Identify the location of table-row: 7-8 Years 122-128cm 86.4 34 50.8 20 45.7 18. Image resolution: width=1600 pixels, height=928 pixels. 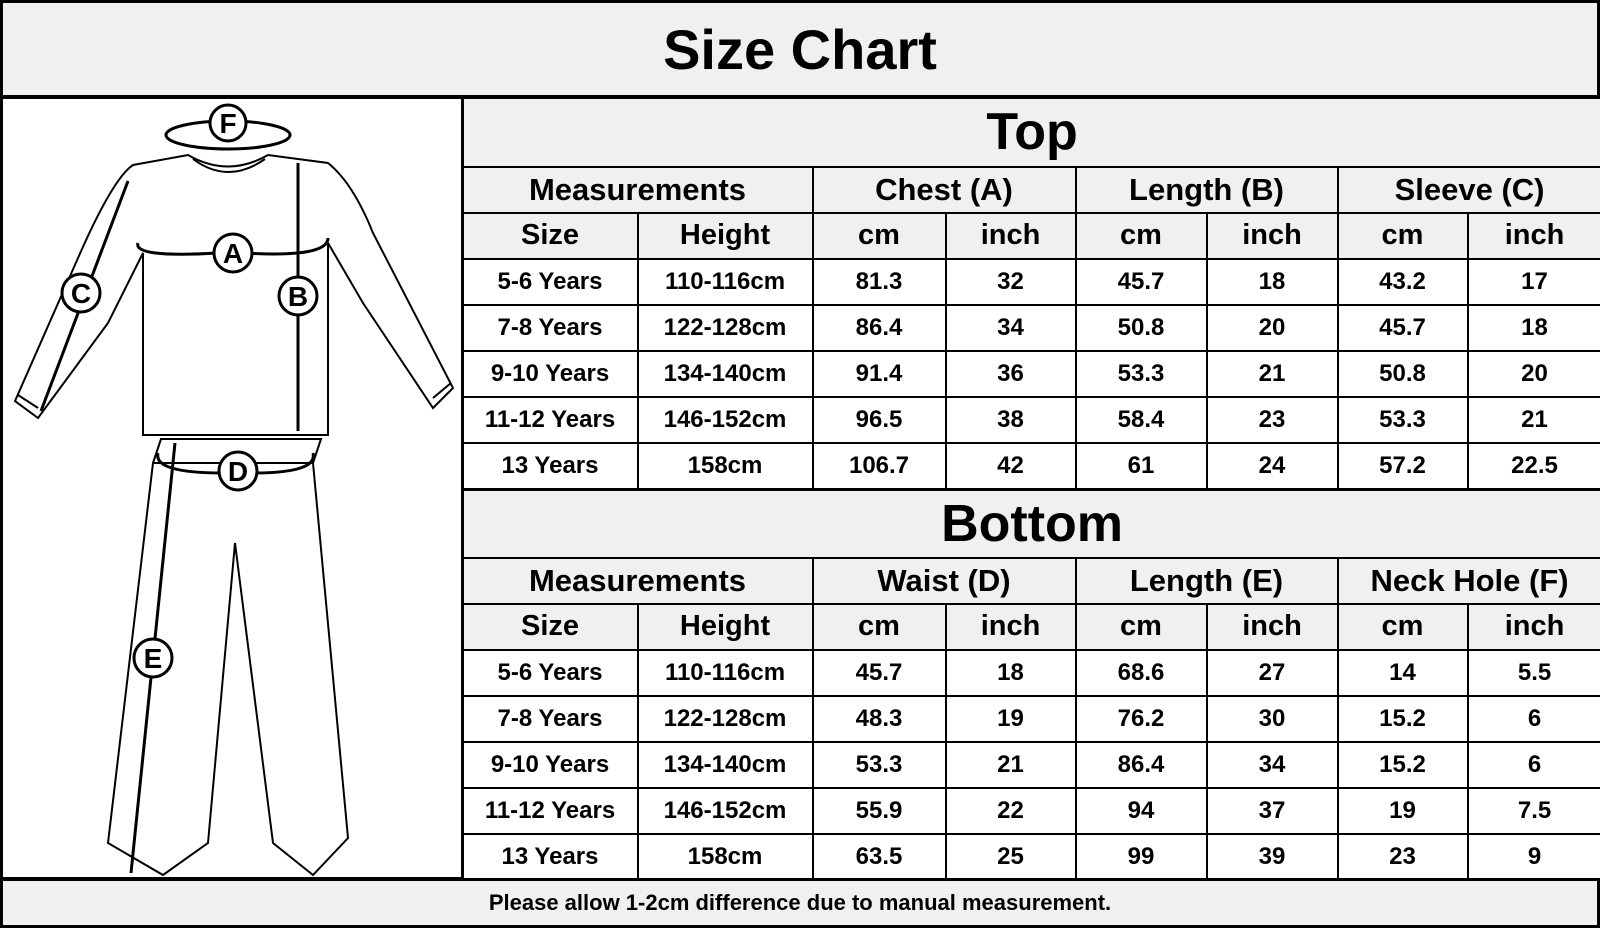
(1030, 327).